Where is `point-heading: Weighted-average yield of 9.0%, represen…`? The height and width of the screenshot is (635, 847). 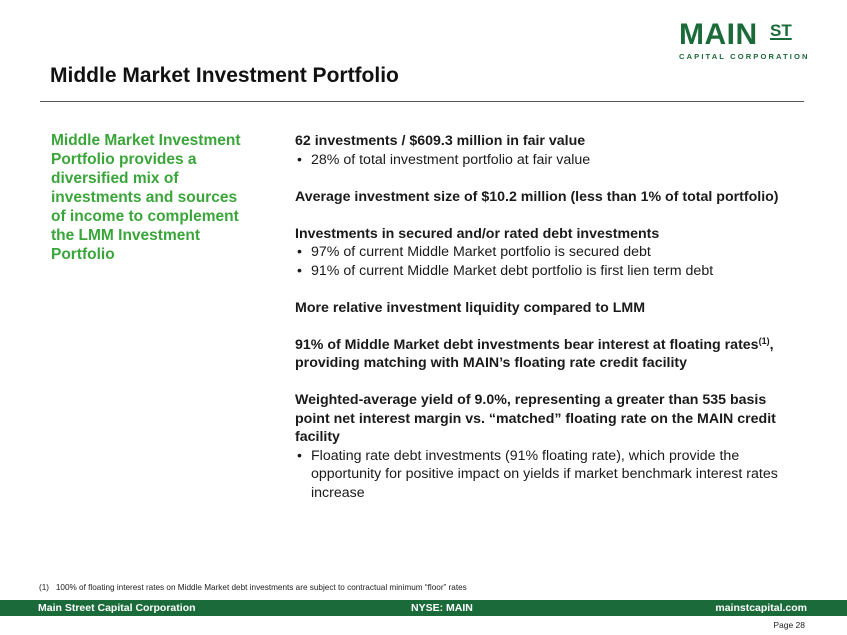
point-heading: Weighted-average yield of 9.0%, represen… is located at coordinates (535, 418).